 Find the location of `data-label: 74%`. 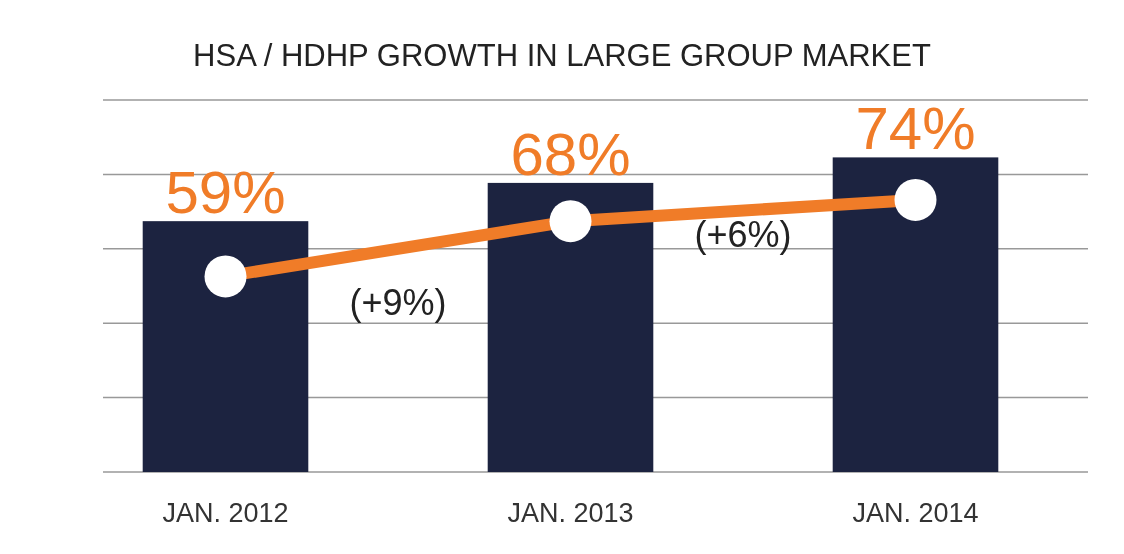

data-label: 74% is located at coordinates (915, 129).